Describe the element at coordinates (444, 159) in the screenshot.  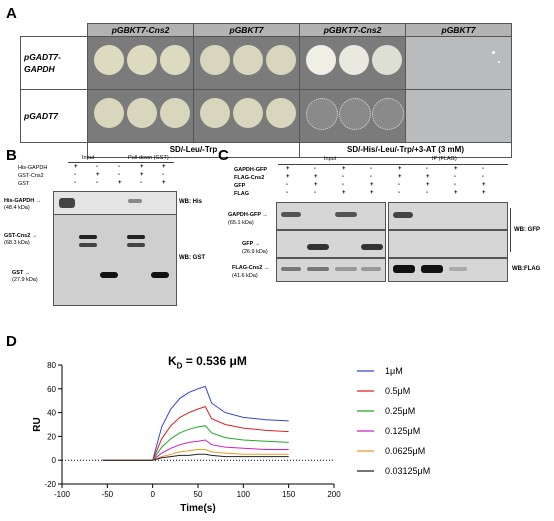
I see `c-group-ip: IP (FLAG)` at that location.